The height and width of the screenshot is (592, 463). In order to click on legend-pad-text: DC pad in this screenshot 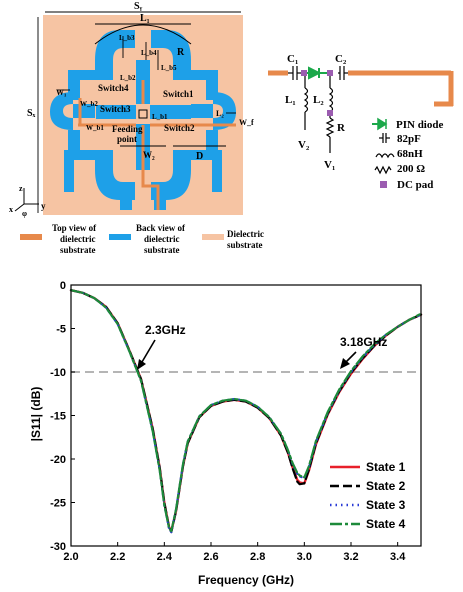, I will do `click(415, 185)`.